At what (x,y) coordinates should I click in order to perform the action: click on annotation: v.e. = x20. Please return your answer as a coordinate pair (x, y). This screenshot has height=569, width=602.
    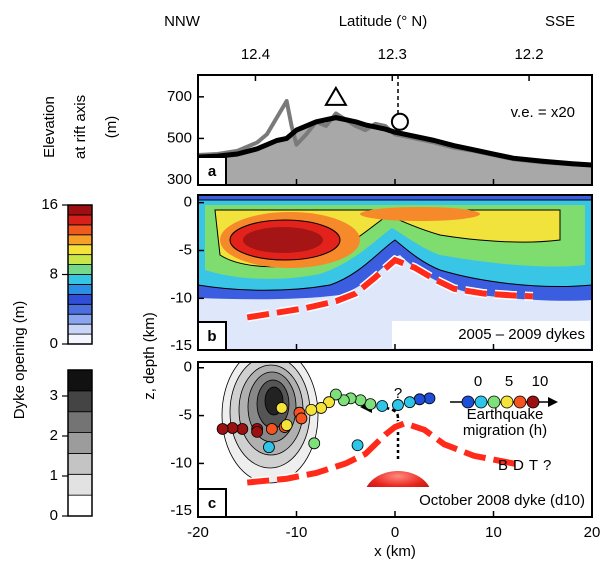
    Looking at the image, I should click on (543, 112).